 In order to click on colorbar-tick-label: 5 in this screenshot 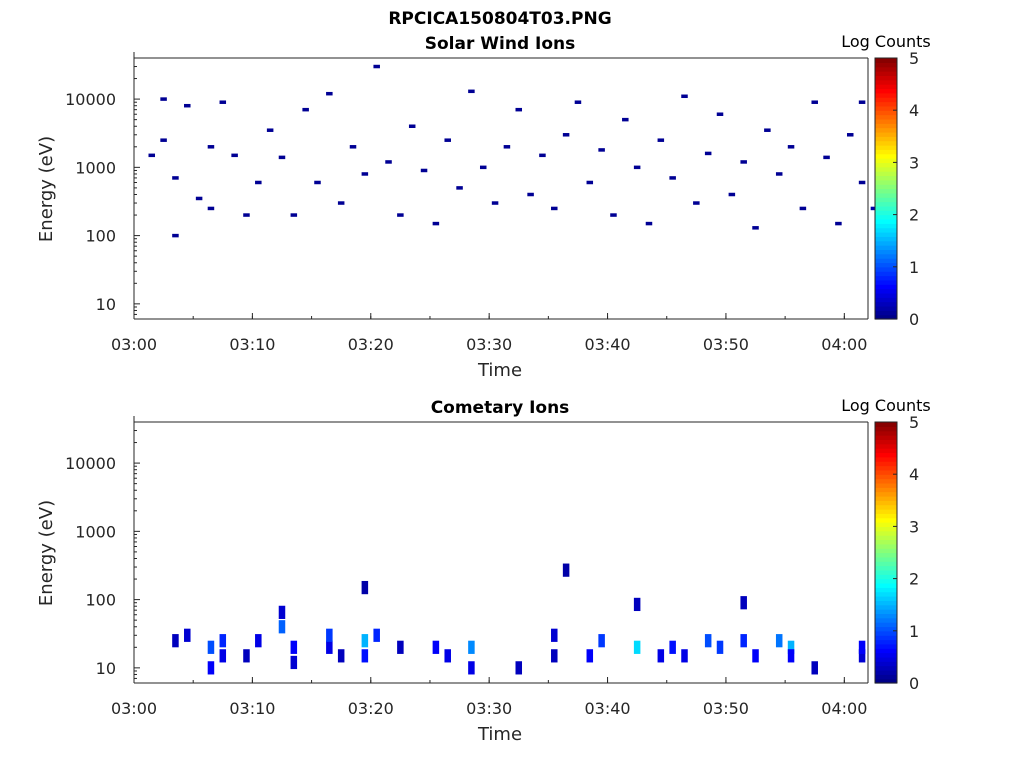, I will do `click(914, 422)`.